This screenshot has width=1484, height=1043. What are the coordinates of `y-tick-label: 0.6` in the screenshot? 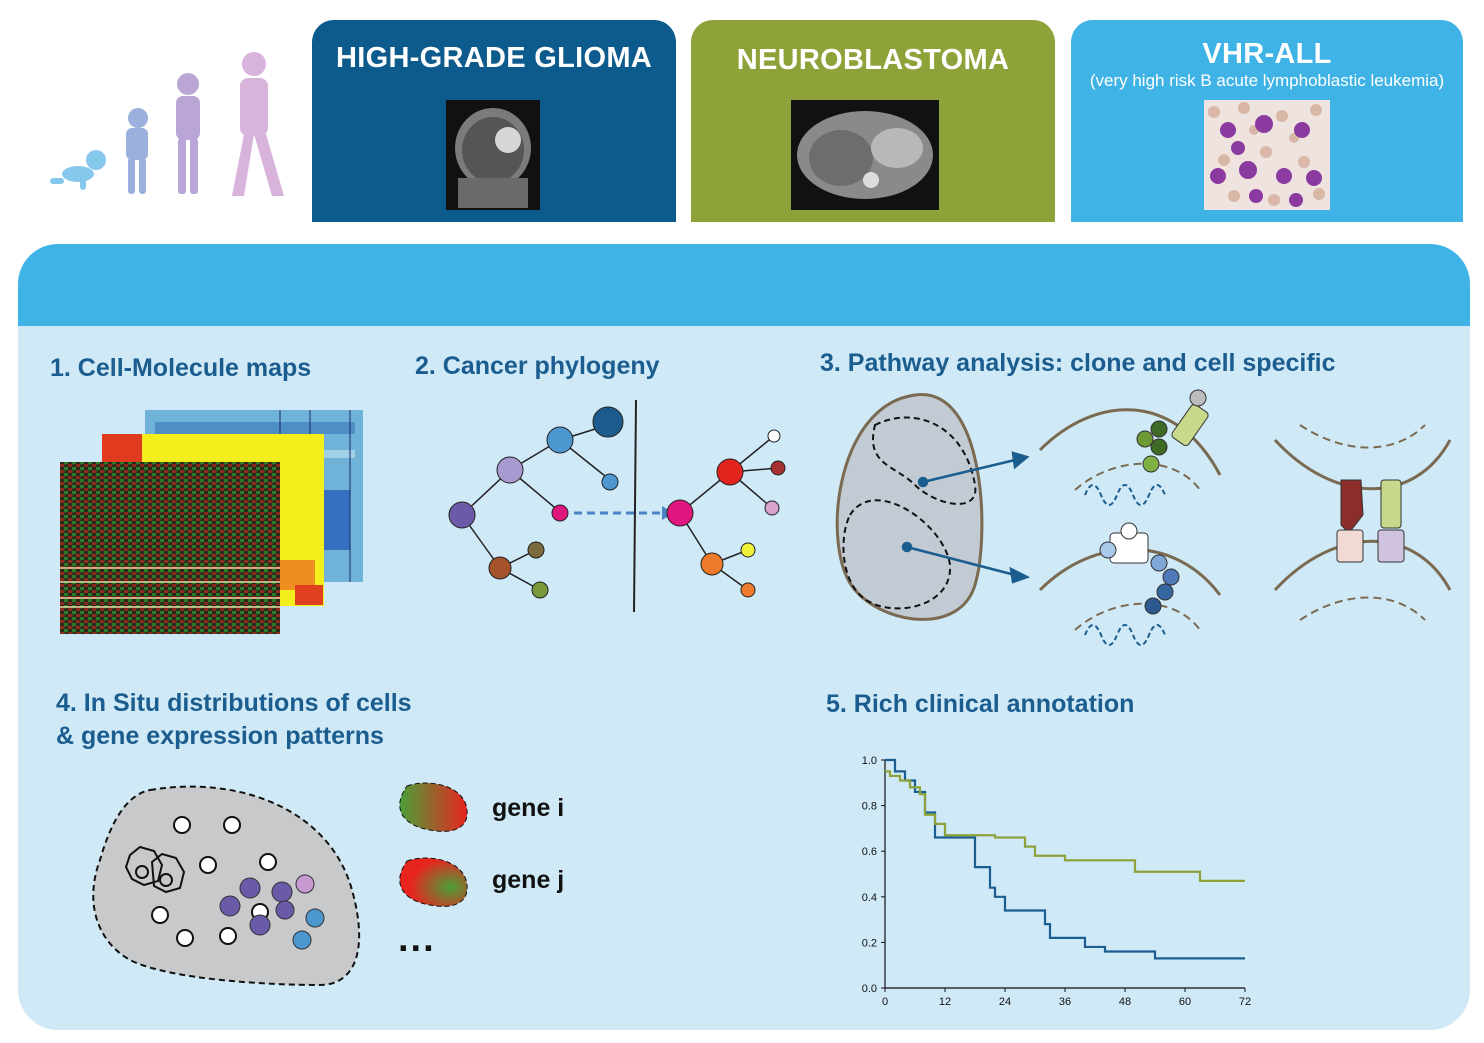 It's located at (869, 852).